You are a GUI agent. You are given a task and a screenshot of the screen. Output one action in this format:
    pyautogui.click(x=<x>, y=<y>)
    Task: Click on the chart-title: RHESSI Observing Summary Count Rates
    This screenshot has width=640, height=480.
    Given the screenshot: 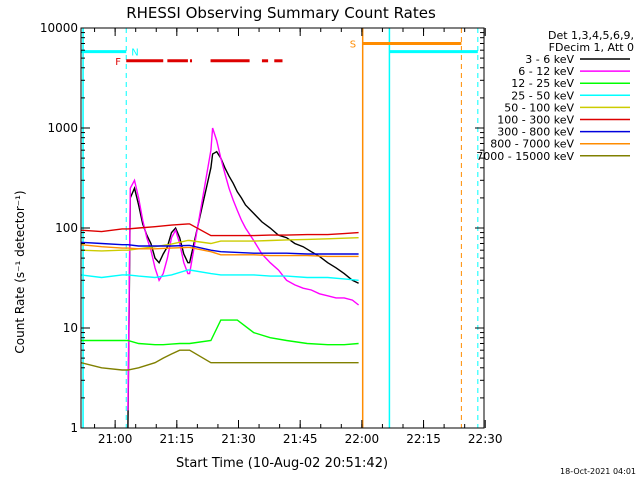 What is the action you would take?
    pyautogui.click(x=281, y=13)
    